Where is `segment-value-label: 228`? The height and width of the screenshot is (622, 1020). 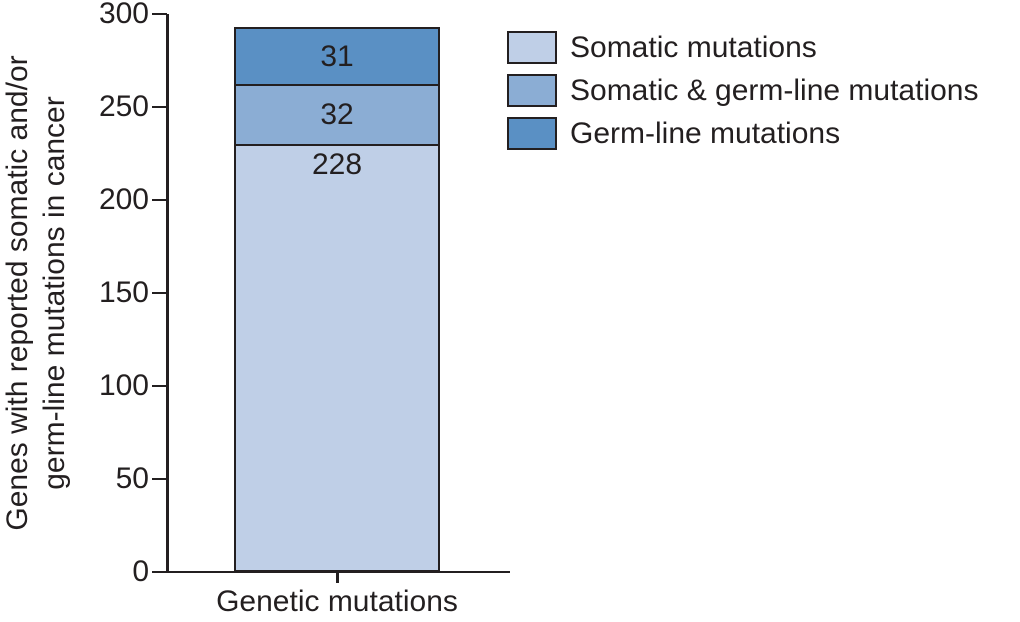
segment-value-label: 228 is located at coordinates (337, 164).